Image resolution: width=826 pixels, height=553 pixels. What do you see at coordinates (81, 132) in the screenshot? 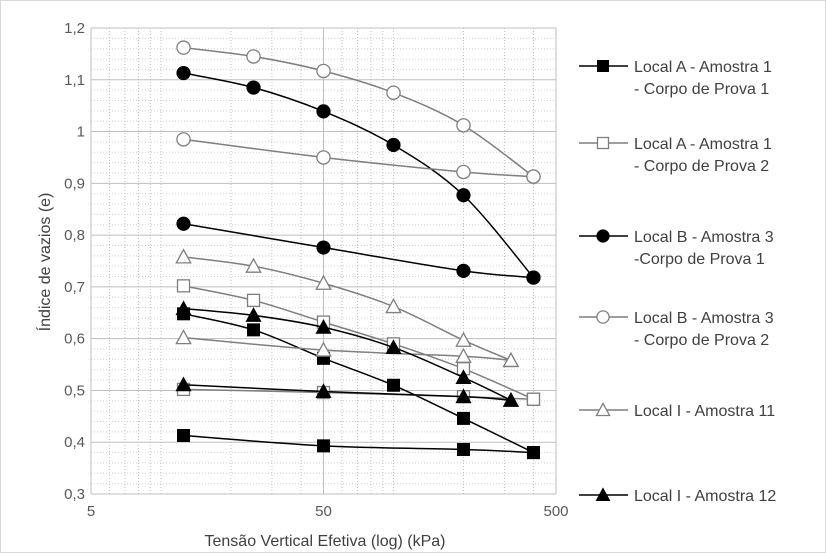
I see `y-tick-label: 1` at bounding box center [81, 132].